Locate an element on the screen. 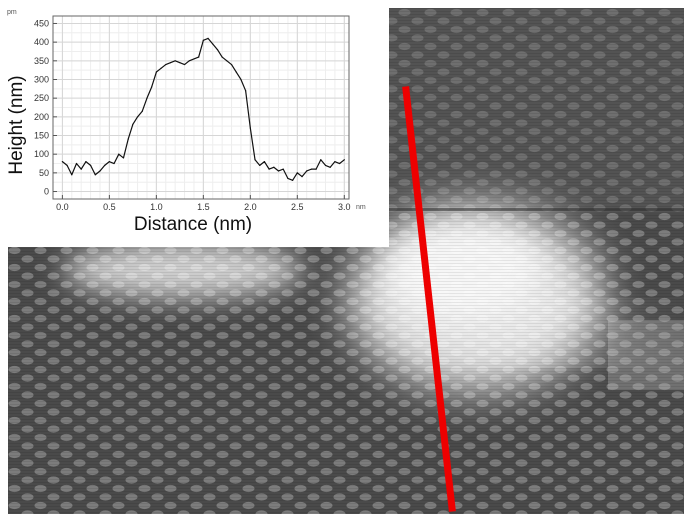 This screenshot has width=684, height=514. y-tick-label: 450 is located at coordinates (41, 23).